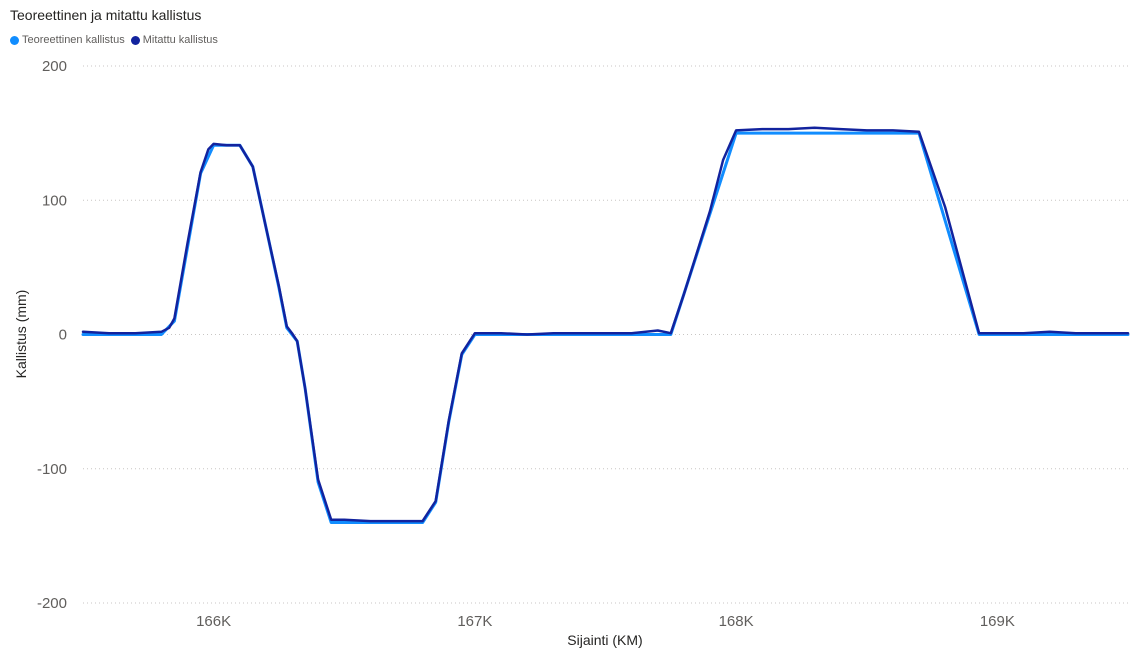 This screenshot has width=1139, height=650. I want to click on chart-title: Teoreettinen ja mitattu kallistus, so click(106, 15).